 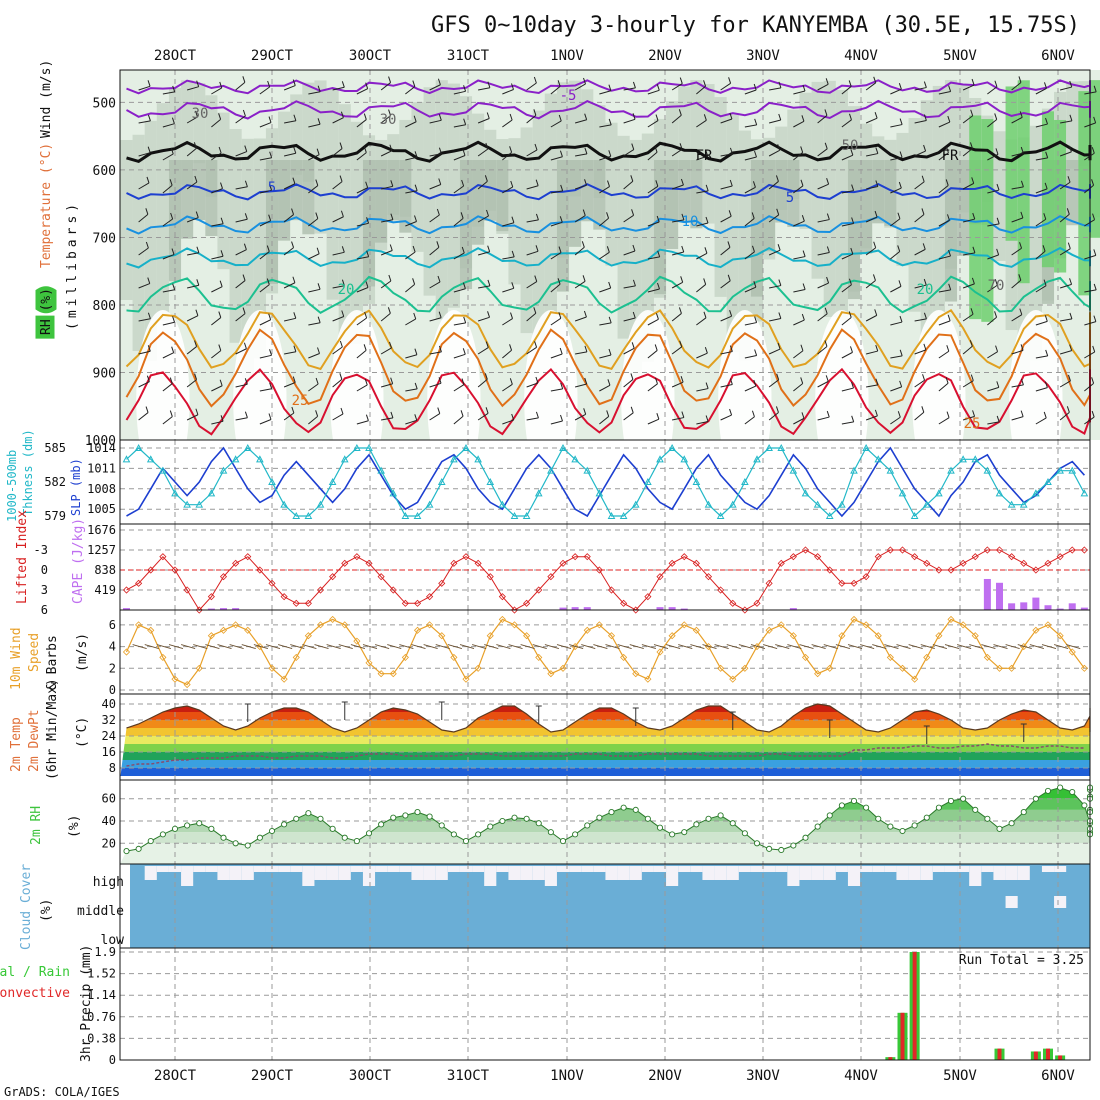 What do you see at coordinates (104, 373) in the screenshot?
I see `pressure-tick: 900` at bounding box center [104, 373].